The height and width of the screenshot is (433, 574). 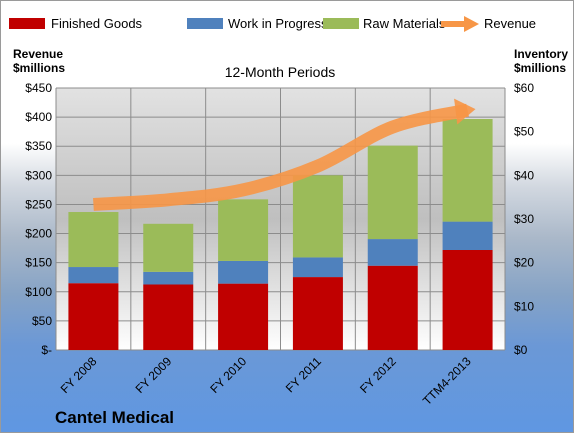 What do you see at coordinates (39, 68) in the screenshot?
I see `left-axis-title-line2: $millions` at bounding box center [39, 68].